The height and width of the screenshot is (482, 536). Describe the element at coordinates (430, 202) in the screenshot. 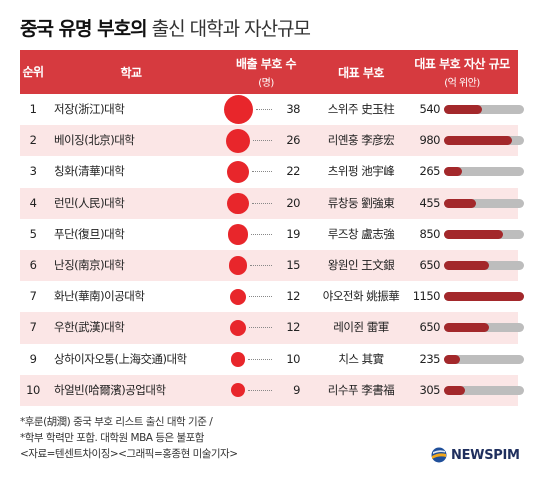

I see `asset-value: 455` at that location.